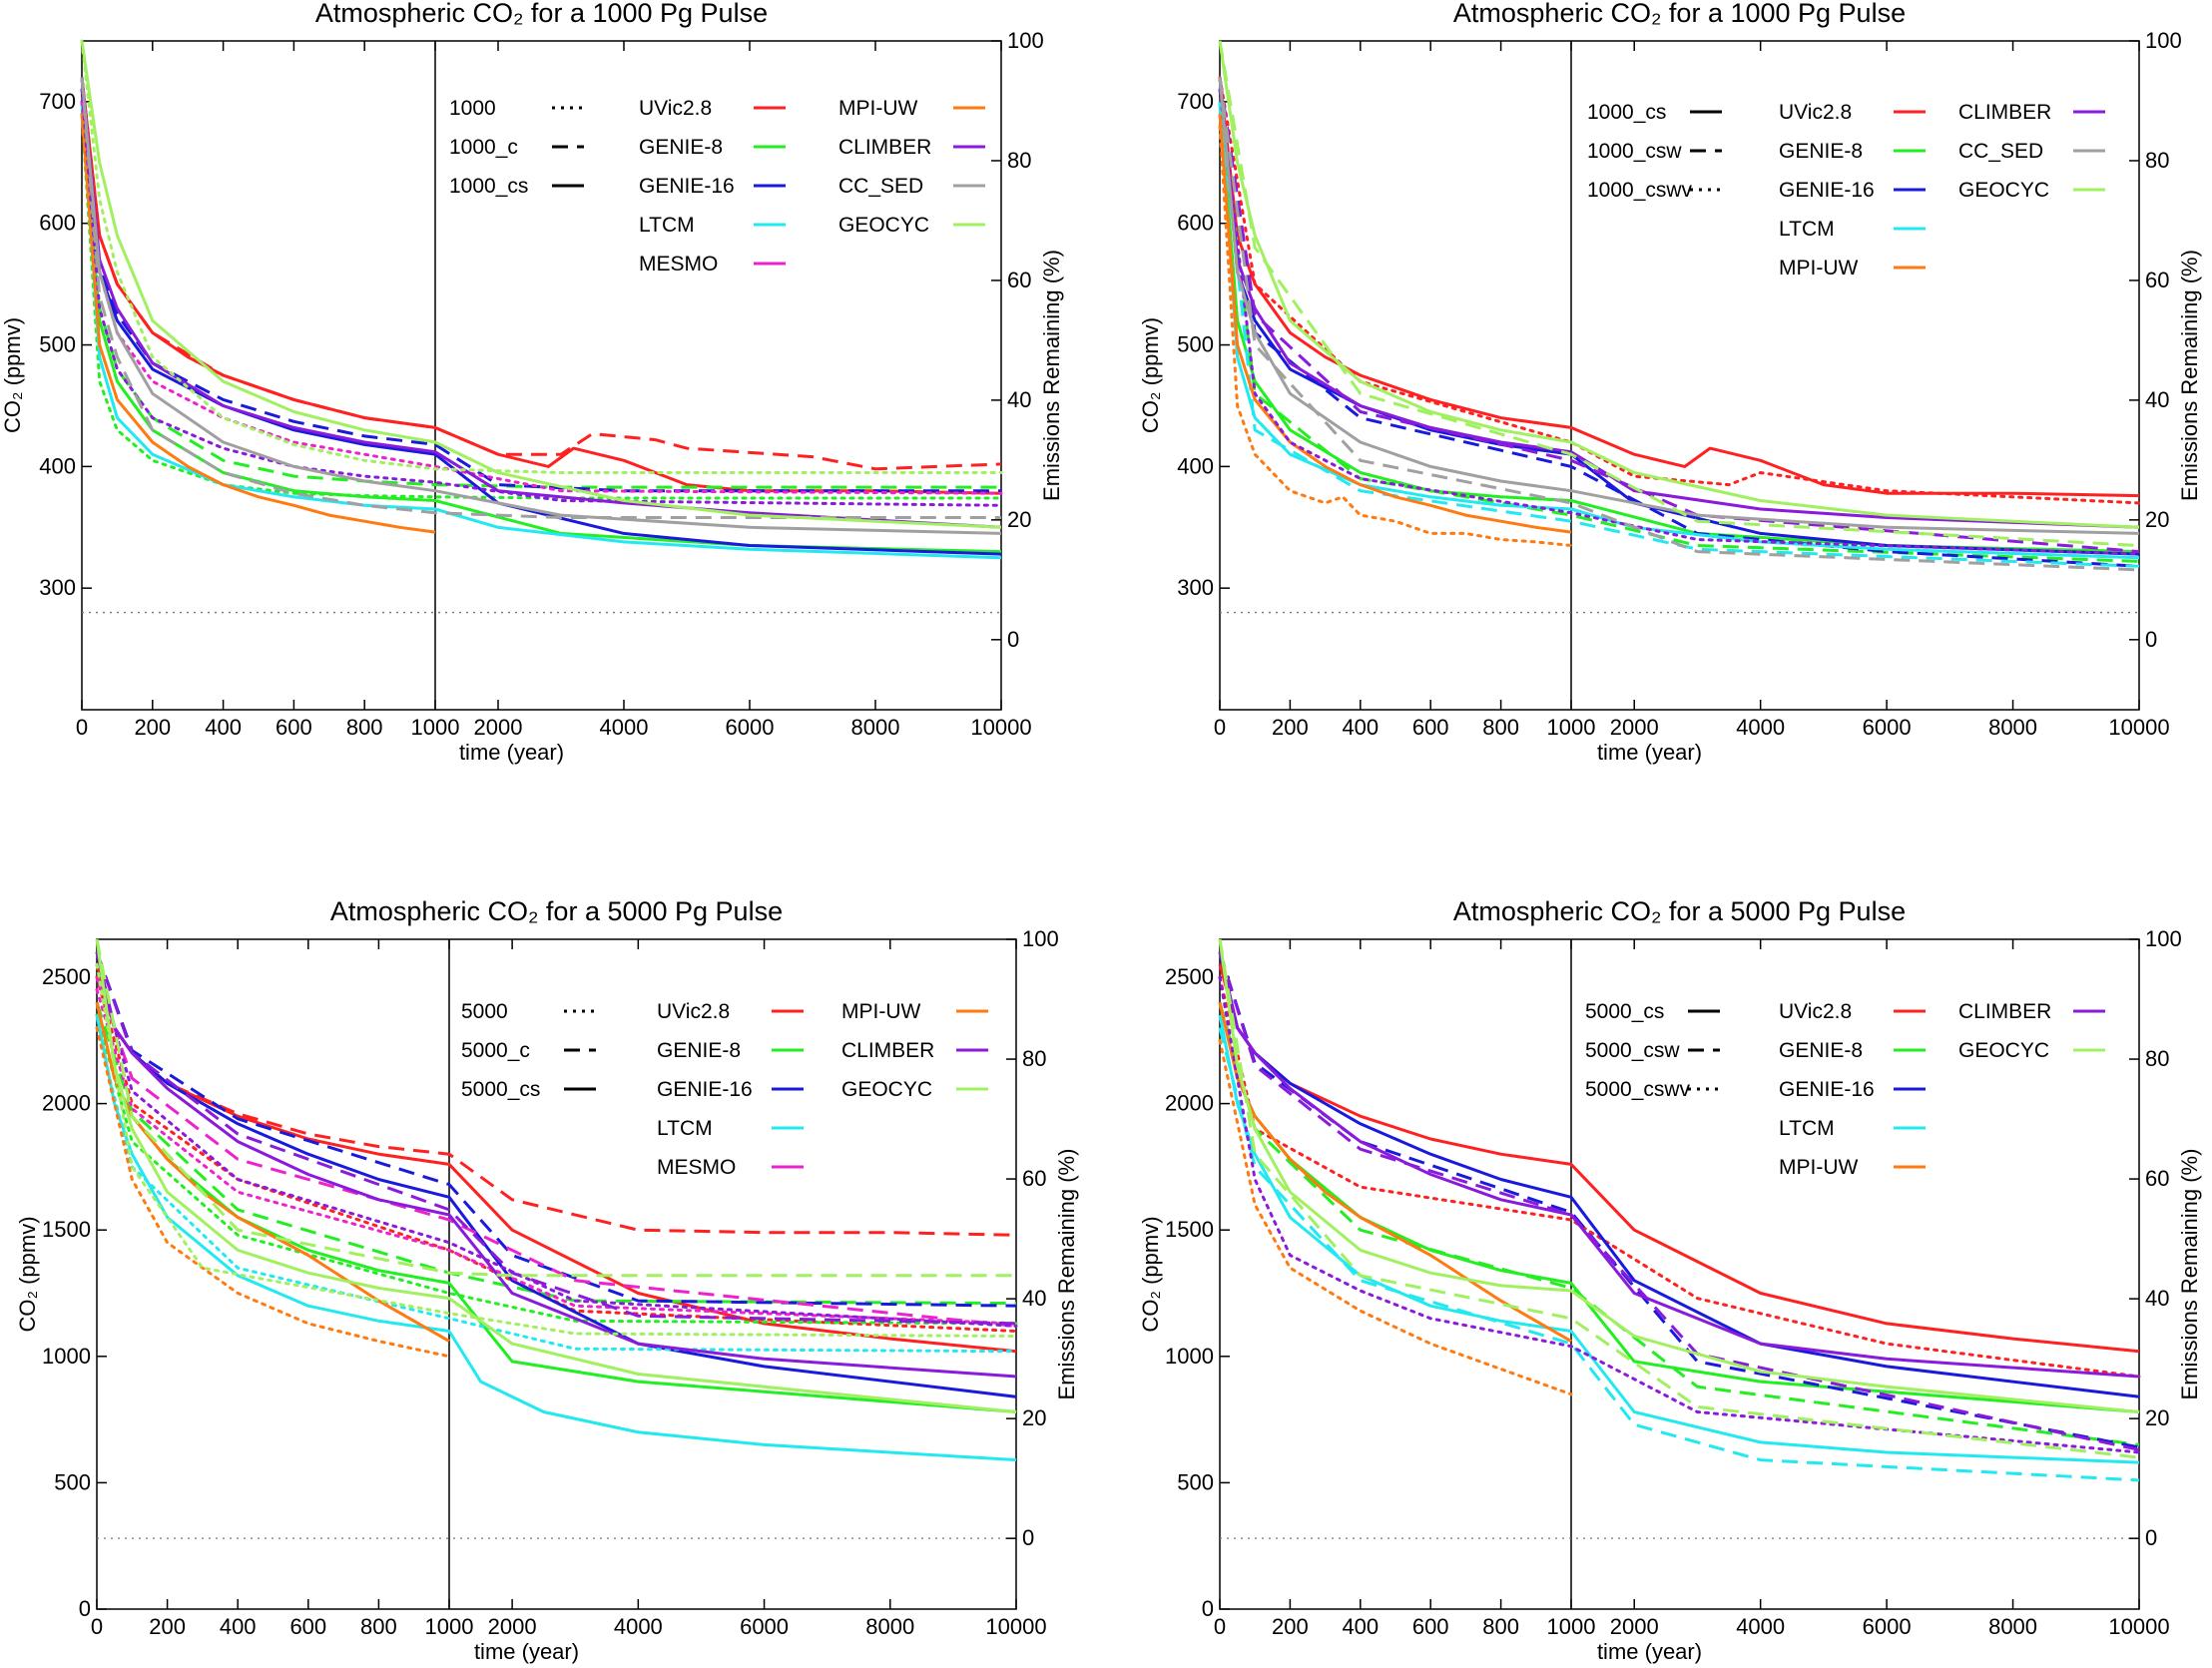  What do you see at coordinates (750, 727) in the screenshot?
I see `x-tick-label: 6000` at bounding box center [750, 727].